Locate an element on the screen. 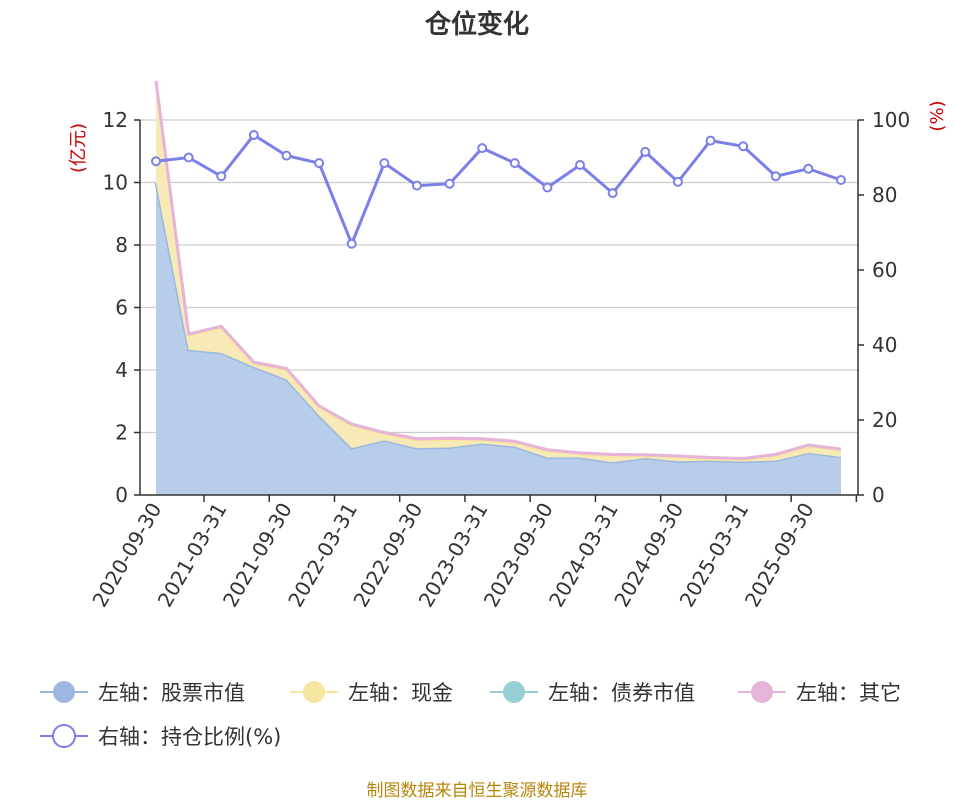  legend-label: 左轴：股票市值 is located at coordinates (171, 693).